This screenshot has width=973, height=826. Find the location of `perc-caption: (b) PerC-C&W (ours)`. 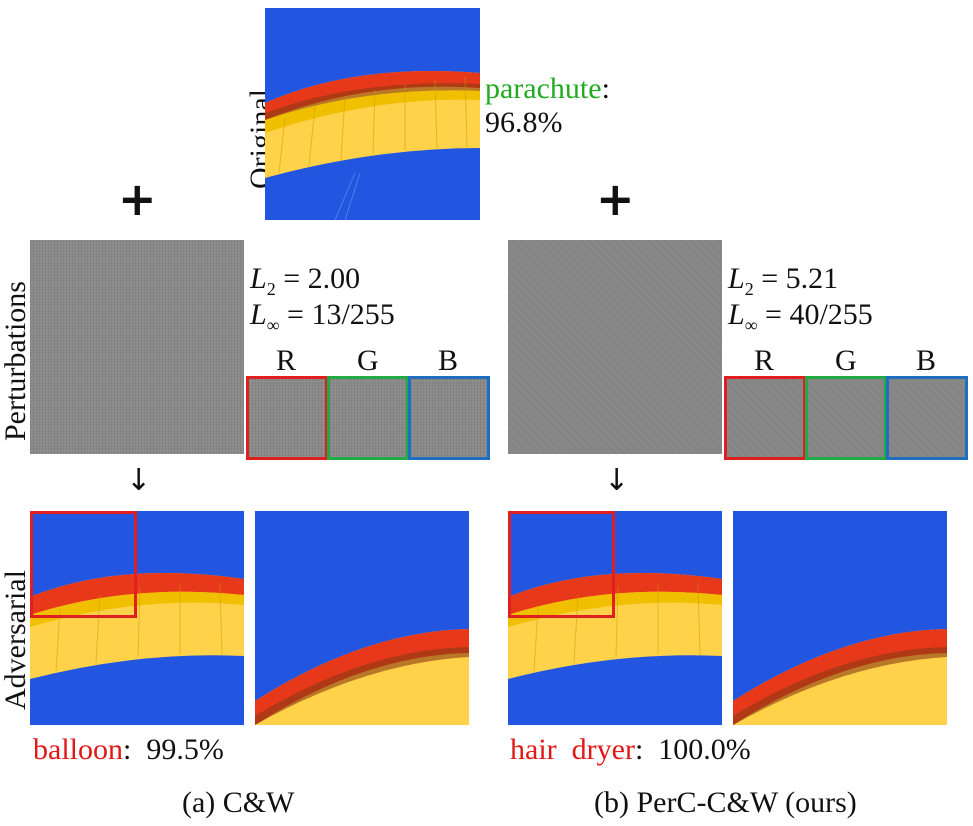

perc-caption: (b) PerC-C&W (ours) is located at coordinates (725, 802).